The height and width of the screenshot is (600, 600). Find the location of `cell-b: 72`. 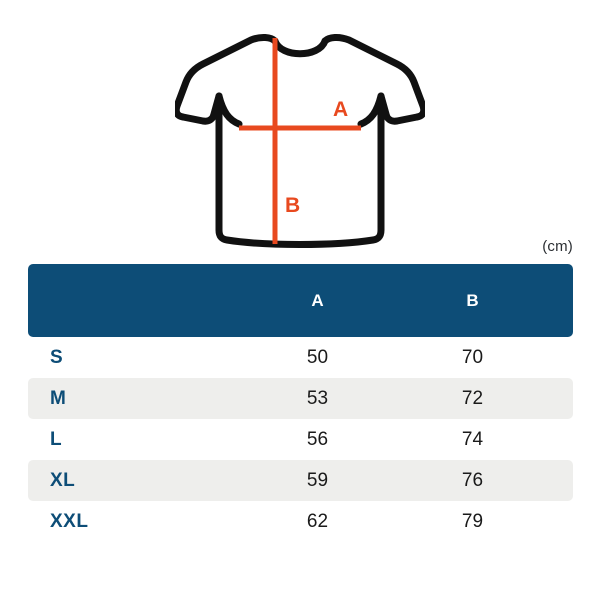

cell-b: 72 is located at coordinates (472, 398).